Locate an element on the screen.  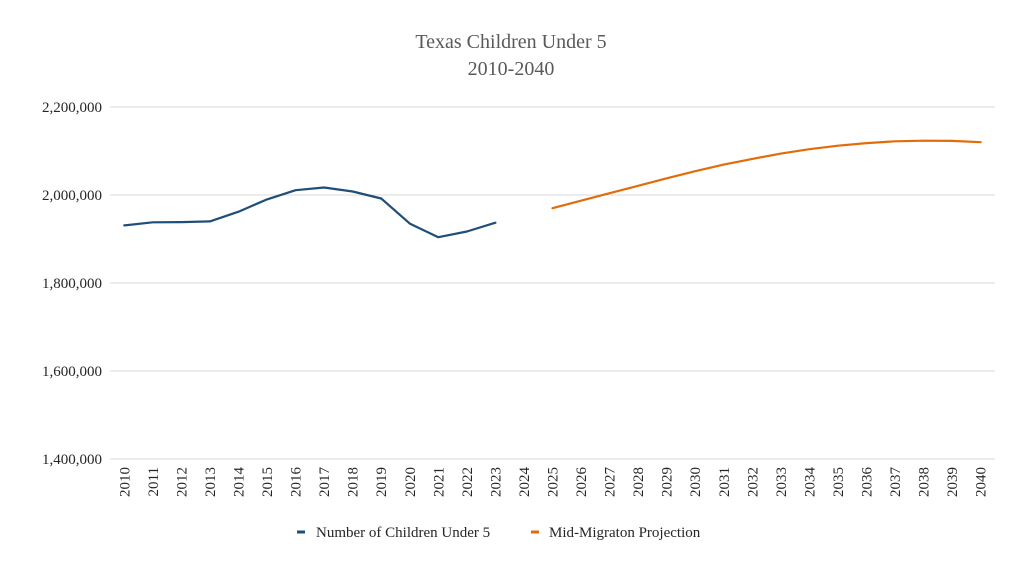
series-lines is located at coordinates (552, 189).